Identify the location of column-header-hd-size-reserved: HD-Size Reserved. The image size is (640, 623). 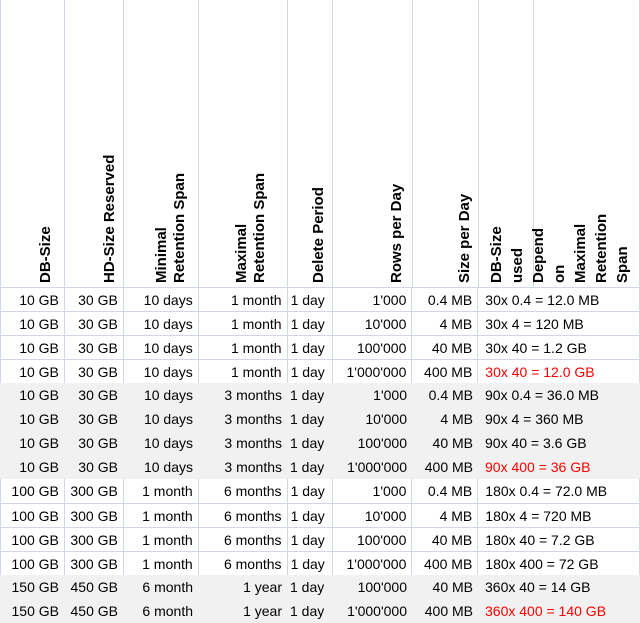
(109, 218).